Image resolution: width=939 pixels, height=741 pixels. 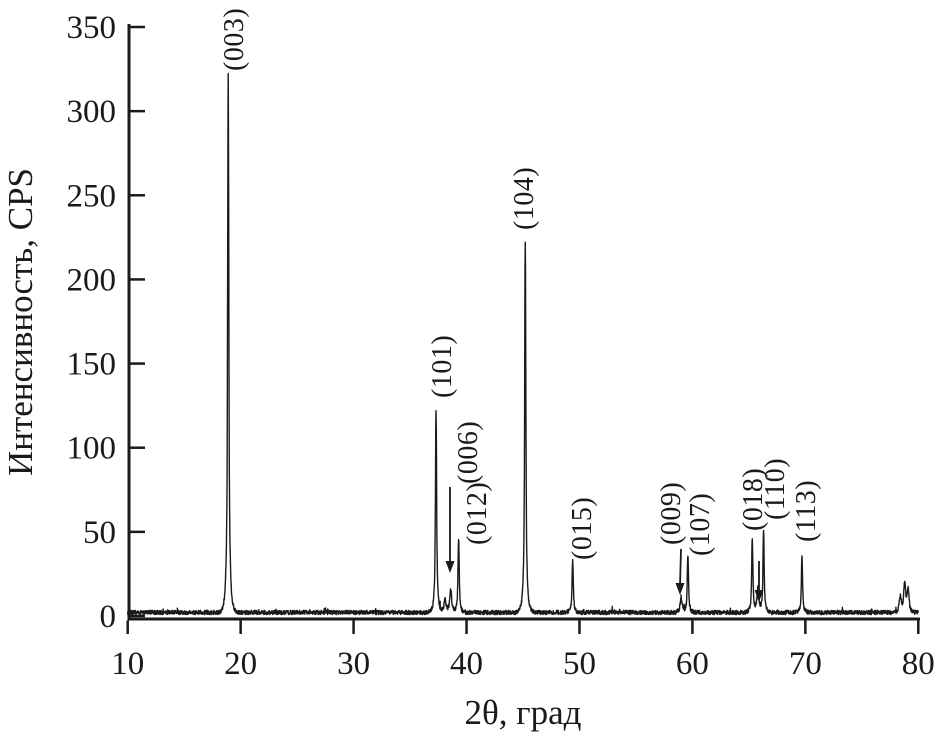 I want to click on peak-label: (113), so click(x=806, y=511).